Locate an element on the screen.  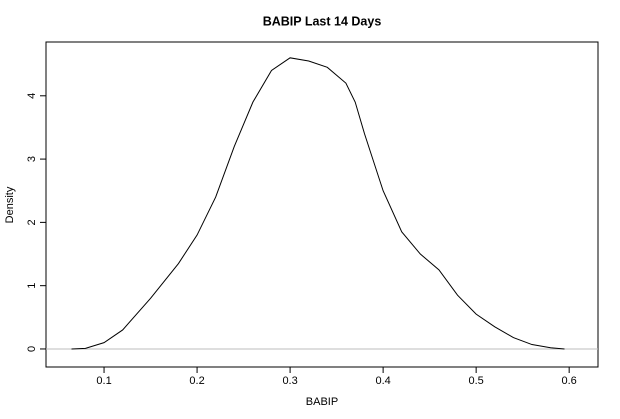
x-axis-label: BABIP is located at coordinates (322, 402).